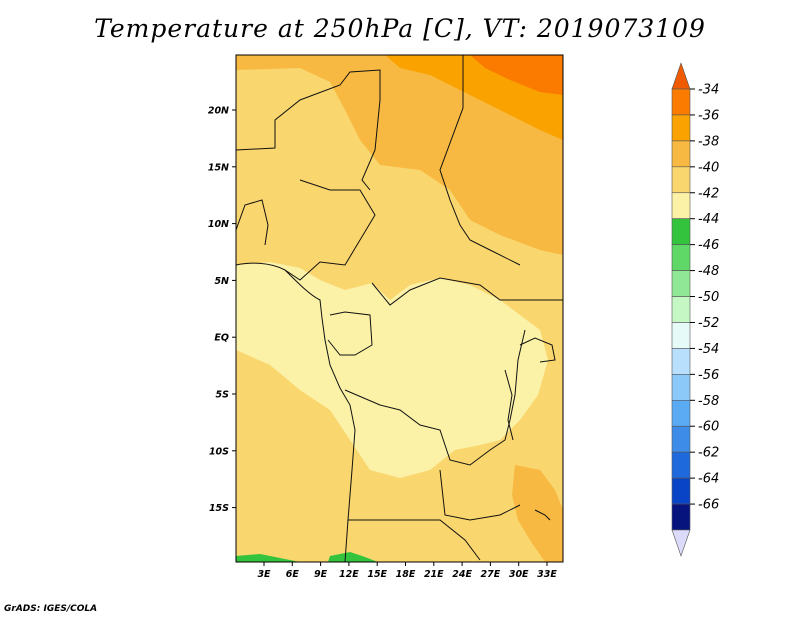  Describe the element at coordinates (218, 111) in the screenshot. I see `lat-tick-label: 20N` at that location.